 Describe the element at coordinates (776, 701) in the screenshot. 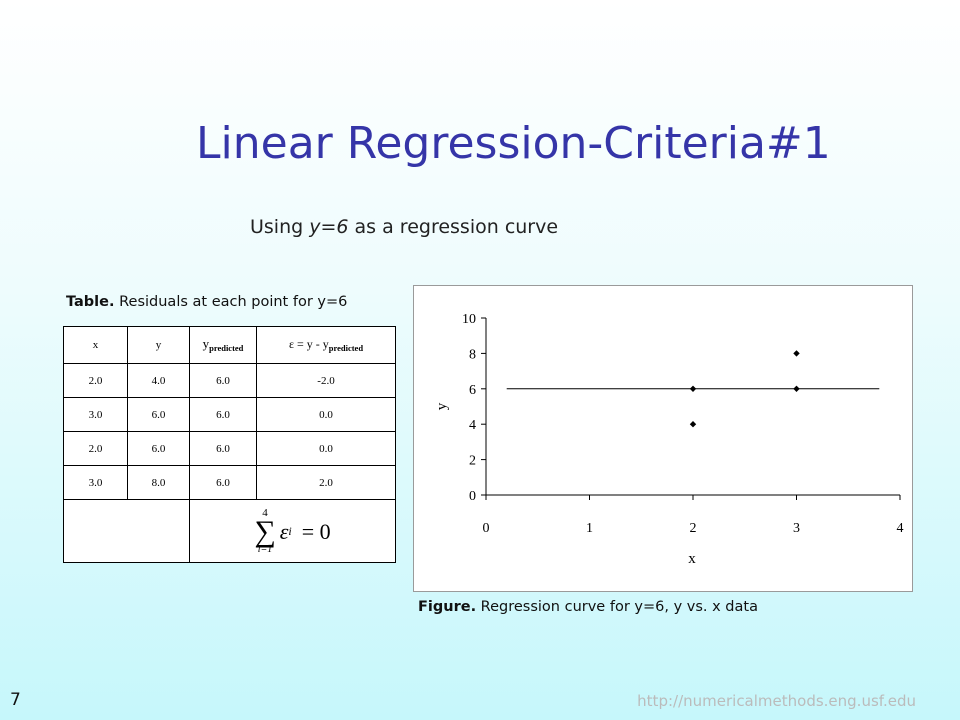

I see `footer-url: http://numericalmethods.eng.usf.edu` at that location.